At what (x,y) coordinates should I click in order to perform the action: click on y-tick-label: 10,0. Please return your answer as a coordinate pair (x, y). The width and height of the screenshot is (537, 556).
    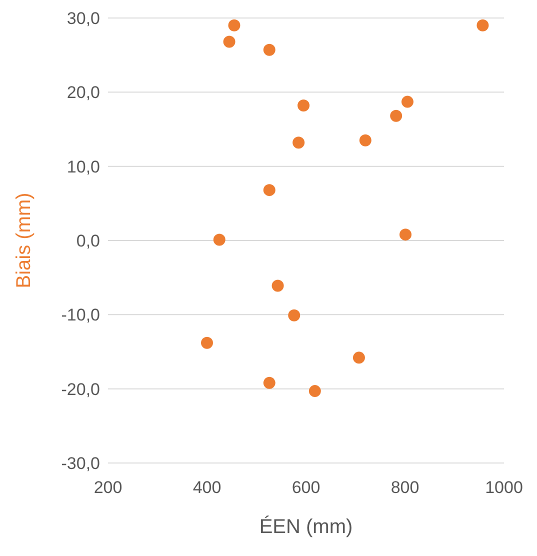
    Looking at the image, I should click on (83, 166).